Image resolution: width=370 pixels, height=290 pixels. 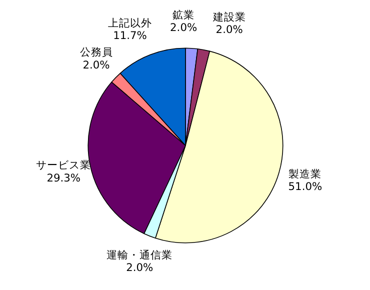 What do you see at coordinates (96, 52) in the screenshot?
I see `slice-label: 公務員` at bounding box center [96, 52].